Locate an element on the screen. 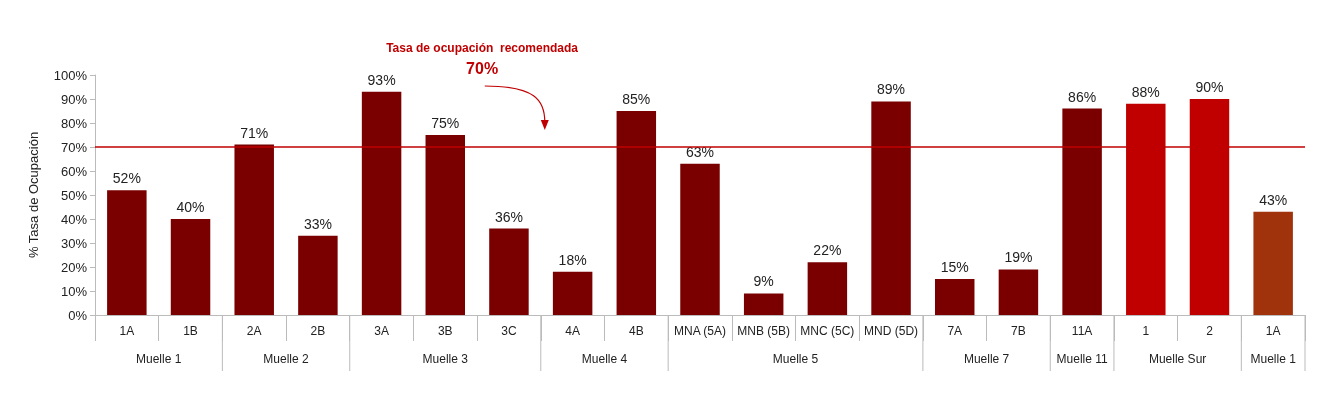 This screenshot has width=1317, height=411. data-label: 63% is located at coordinates (700, 151).